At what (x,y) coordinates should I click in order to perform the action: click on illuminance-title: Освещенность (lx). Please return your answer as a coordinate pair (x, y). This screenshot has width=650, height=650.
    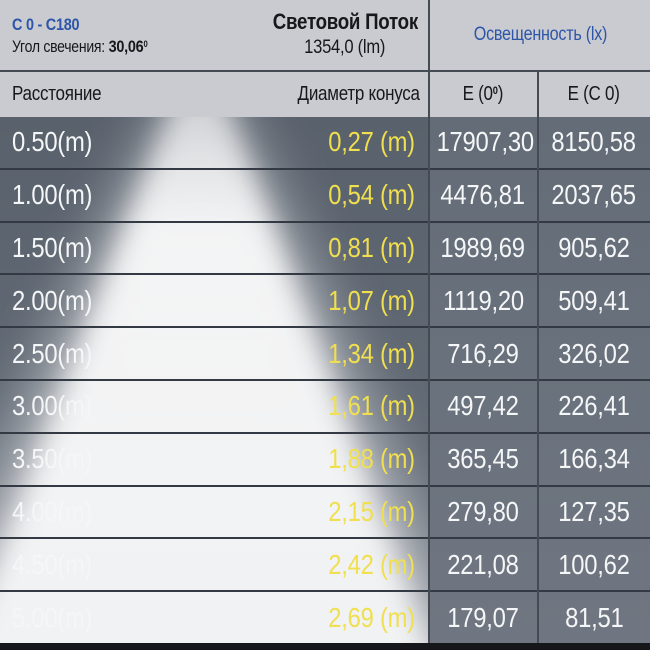
    Looking at the image, I should click on (540, 34).